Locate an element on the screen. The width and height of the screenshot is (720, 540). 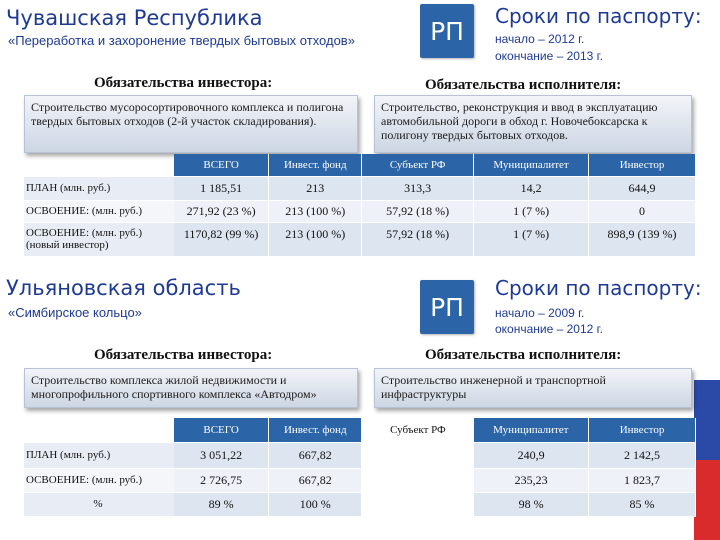
deadline-start: начало – 2009 г. is located at coordinates (540, 313).